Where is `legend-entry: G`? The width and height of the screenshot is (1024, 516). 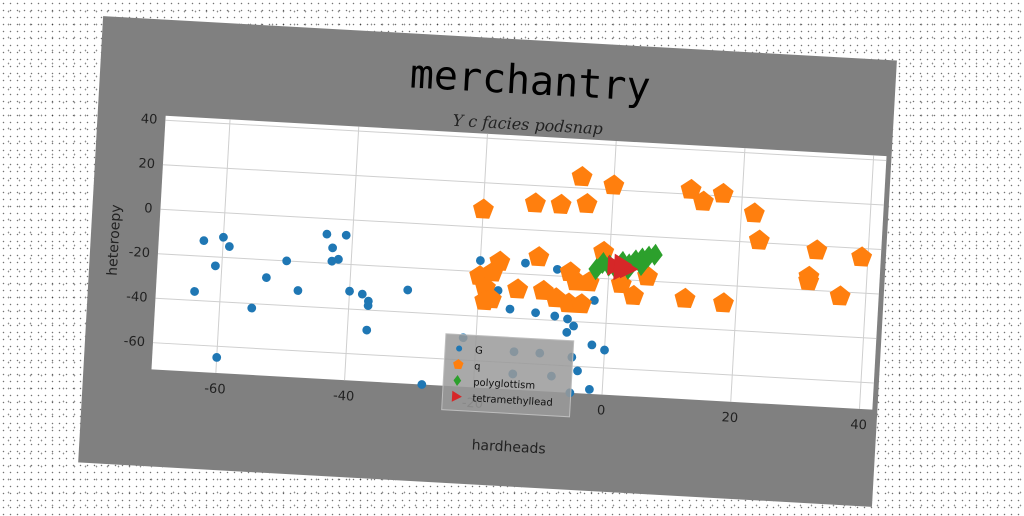 legend-entry: G is located at coordinates (479, 350).